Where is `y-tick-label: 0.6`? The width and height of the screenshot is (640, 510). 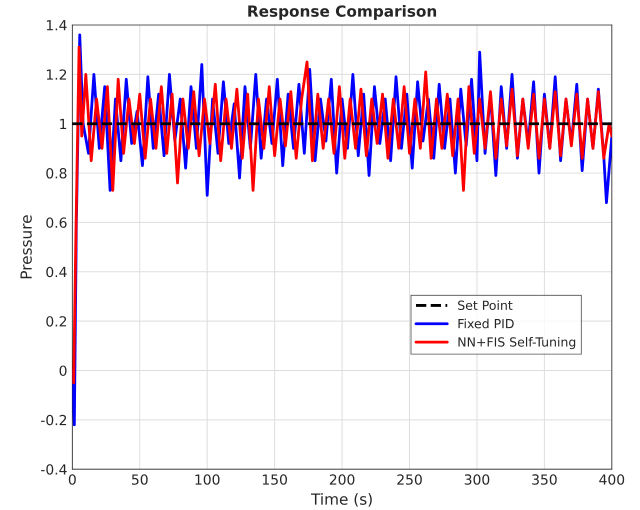 y-tick-label: 0.6 is located at coordinates (56, 222).